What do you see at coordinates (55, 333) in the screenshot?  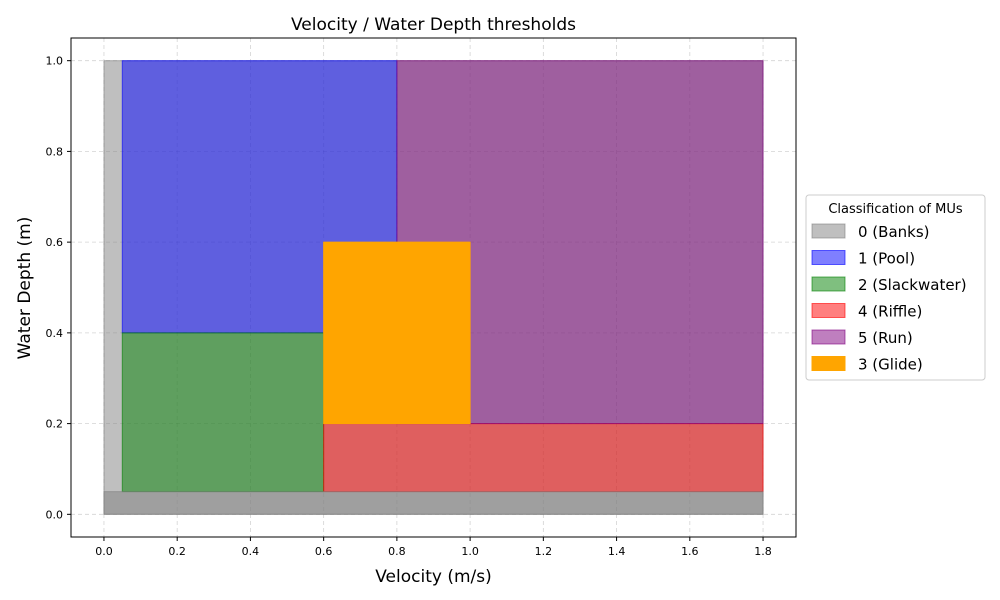 I see `y-tick-label: 0.4` at bounding box center [55, 333].